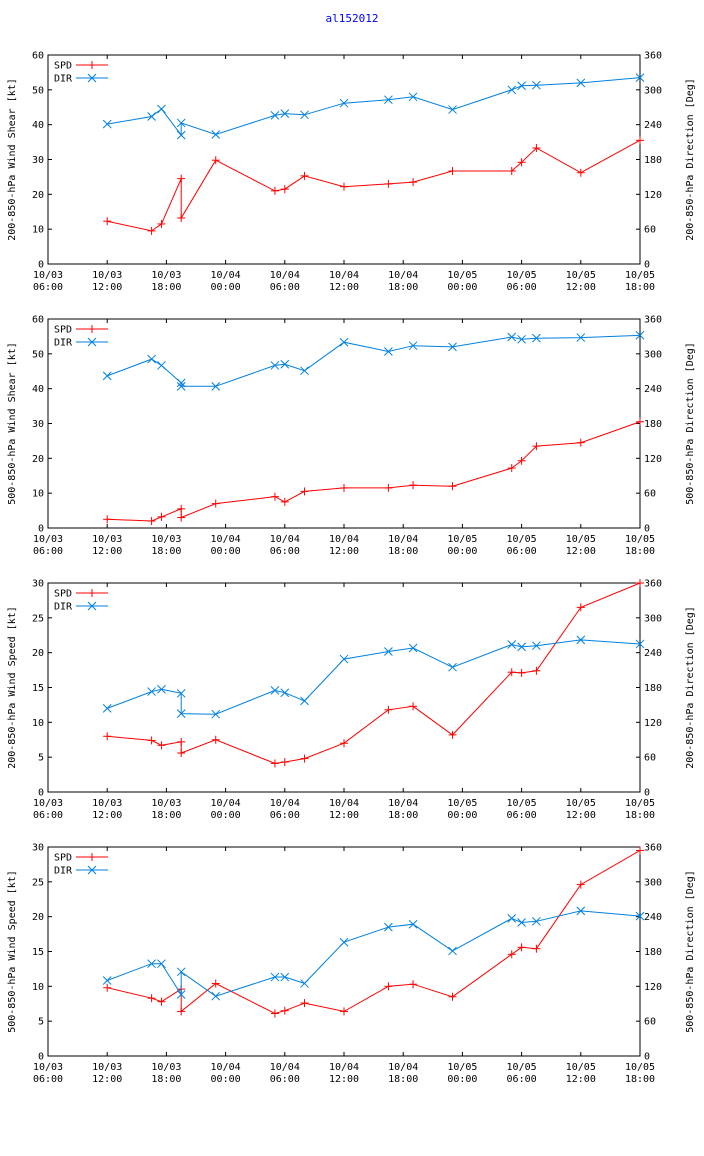  I want to click on y-tick-label: 0, so click(41, 793).